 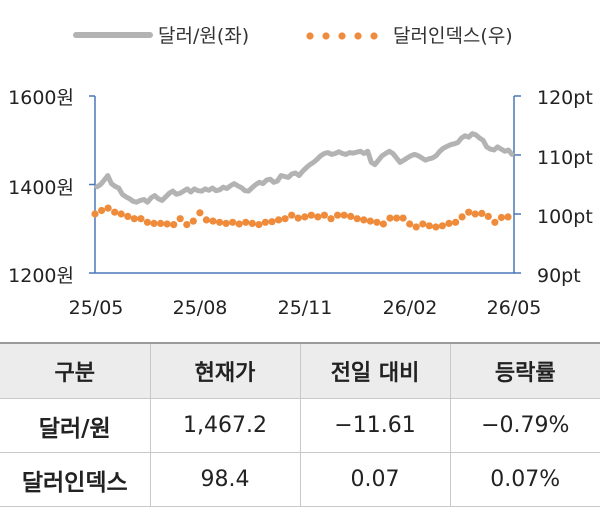 What do you see at coordinates (96, 308) in the screenshot?
I see `x-tick-label: 25/05` at bounding box center [96, 308].